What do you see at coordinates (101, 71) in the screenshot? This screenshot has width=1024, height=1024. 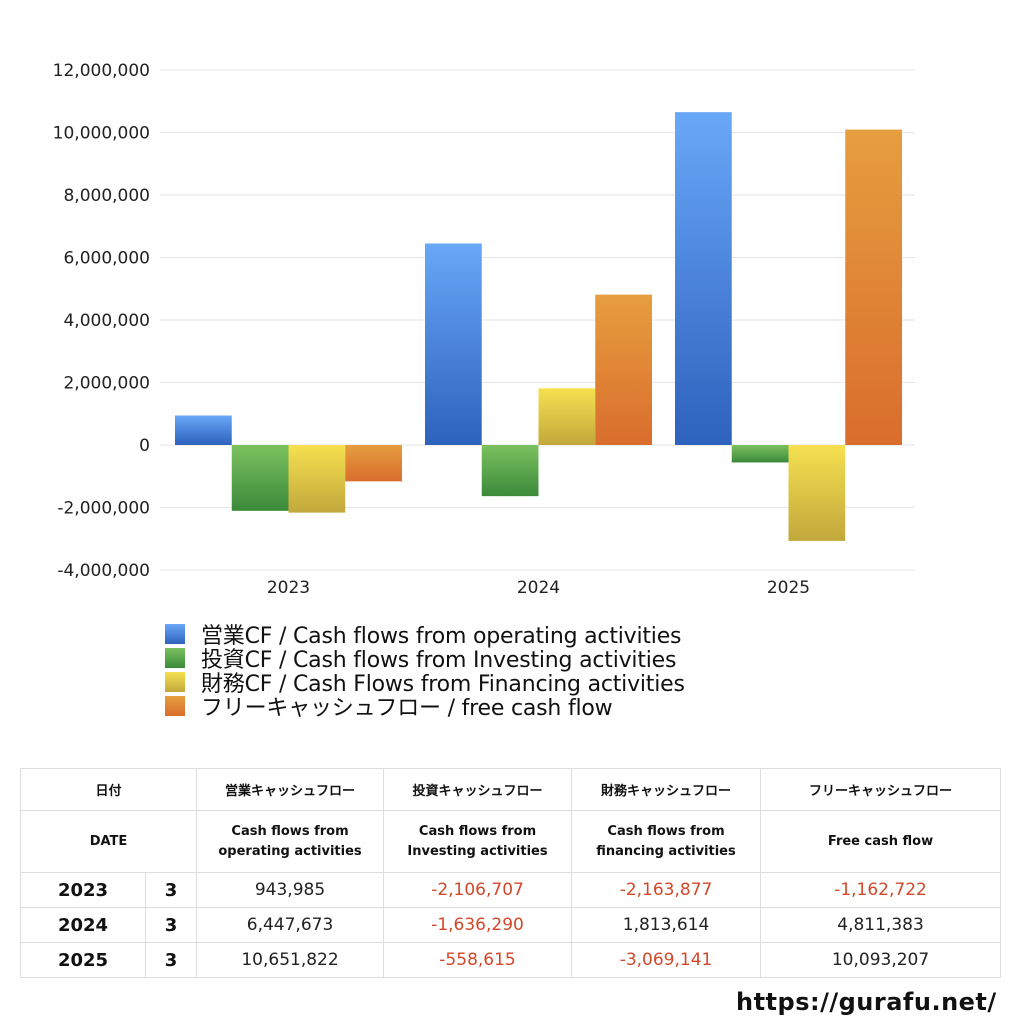 I see `y-tick-label: 12,000,000` at bounding box center [101, 71].